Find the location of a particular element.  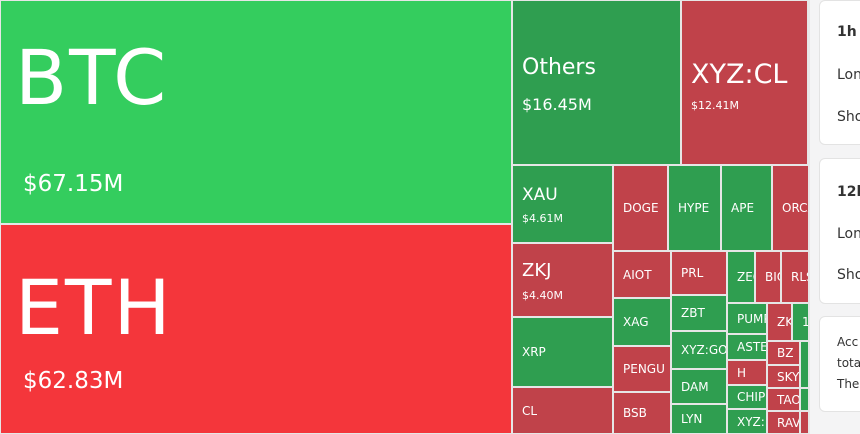

treemap-cell-xyz-h: XYZ:H is located at coordinates (747, 421).